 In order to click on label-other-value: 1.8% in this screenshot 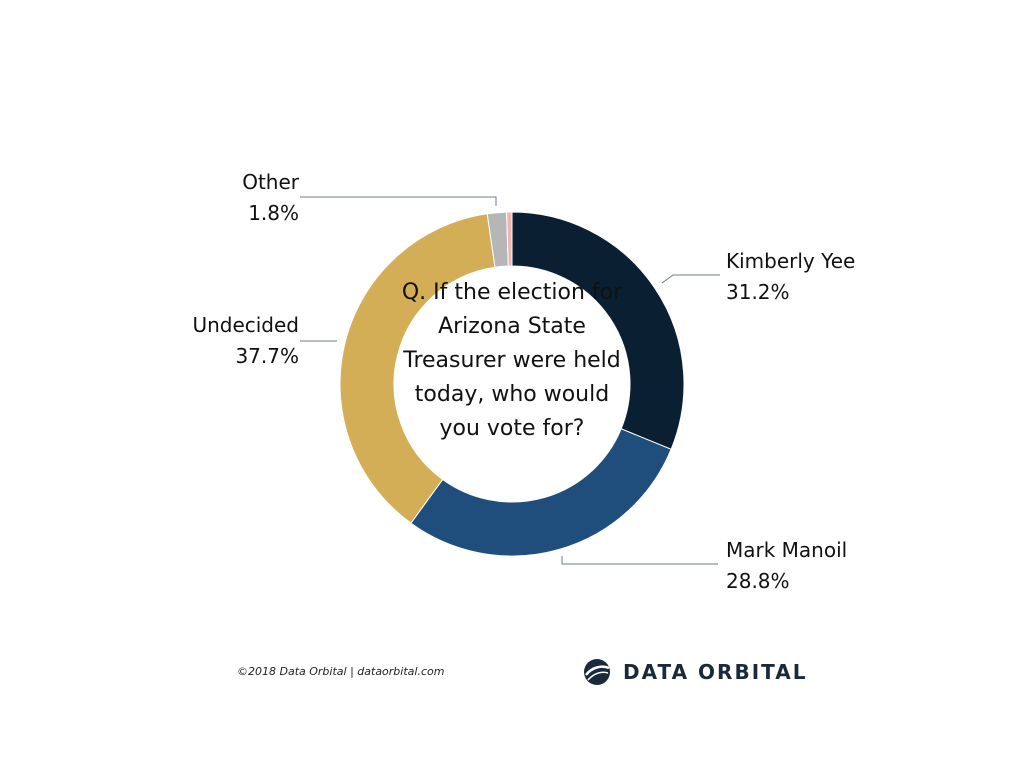, I will do `click(273, 213)`.